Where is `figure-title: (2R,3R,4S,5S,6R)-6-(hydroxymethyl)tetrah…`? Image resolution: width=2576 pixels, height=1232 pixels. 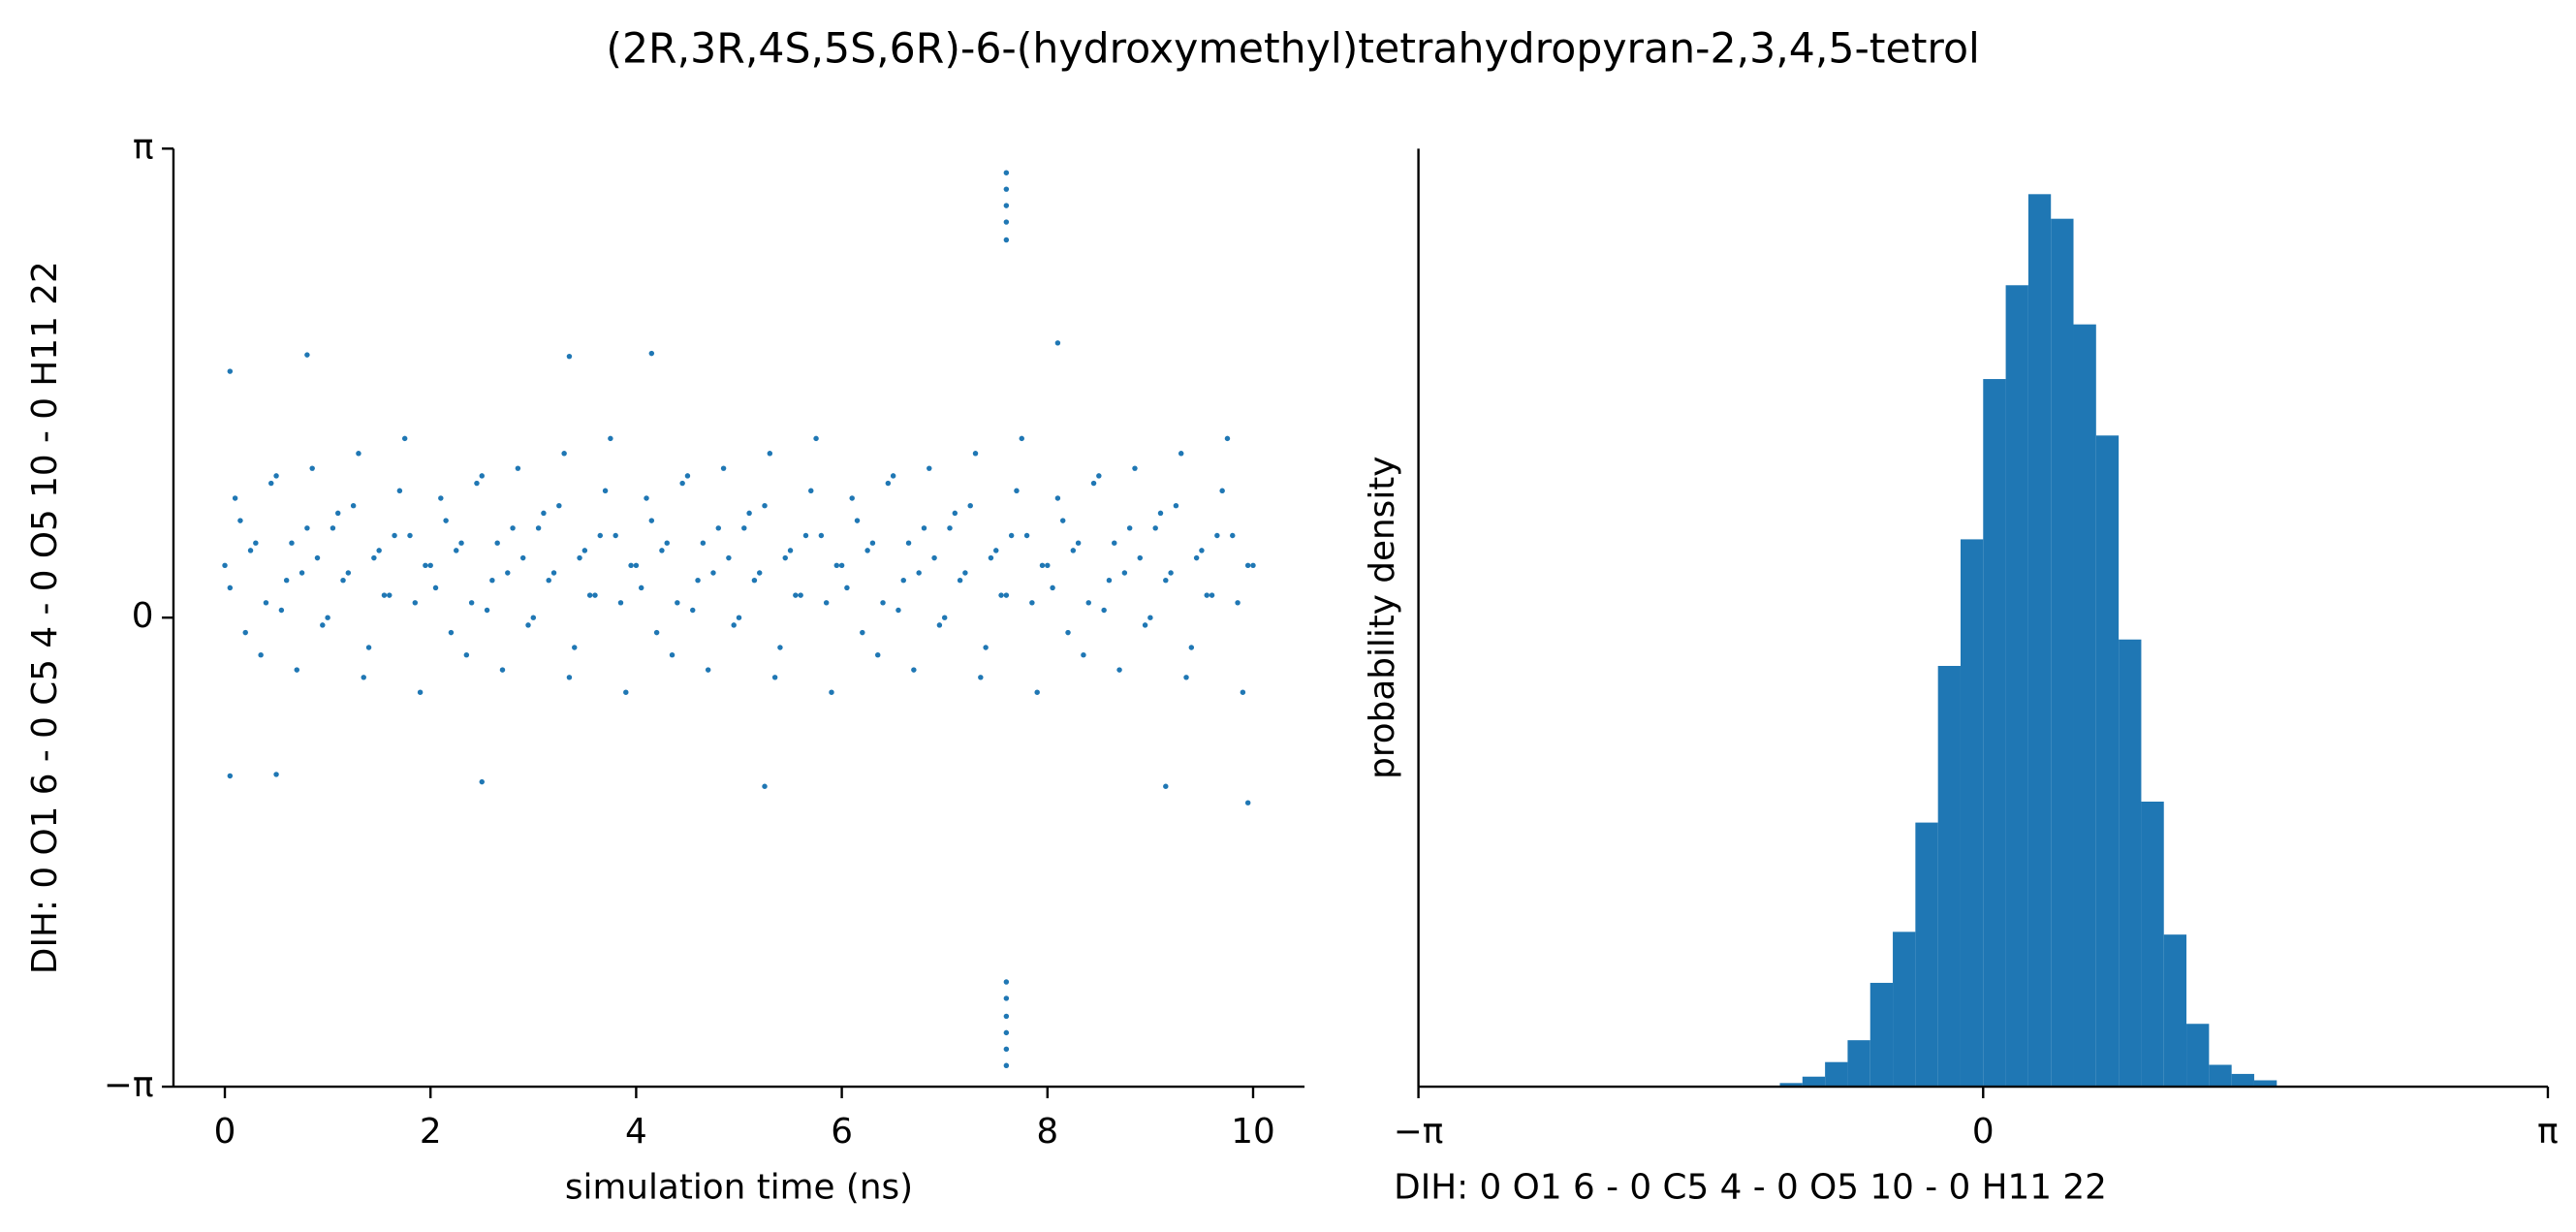 figure-title: (2R,3R,4S,5S,6R)-6-(hydroxymethyl)tetrah… is located at coordinates (1292, 48).